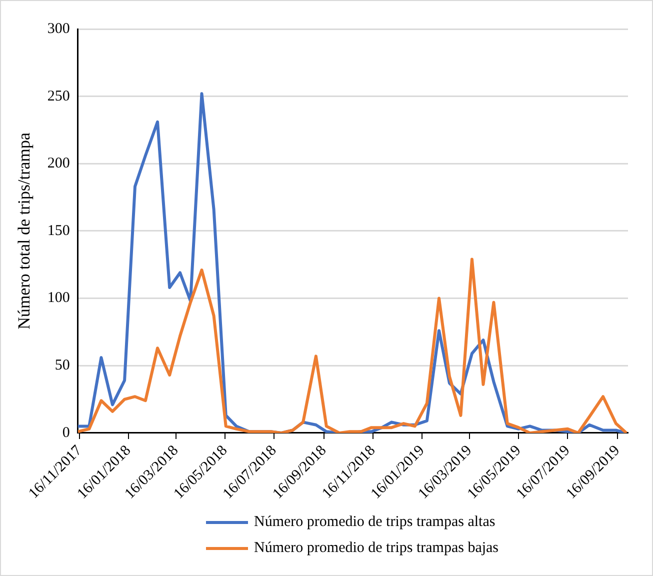 This screenshot has width=653, height=576. What do you see at coordinates (66, 432) in the screenshot?
I see `y-tick-label: 0` at bounding box center [66, 432].